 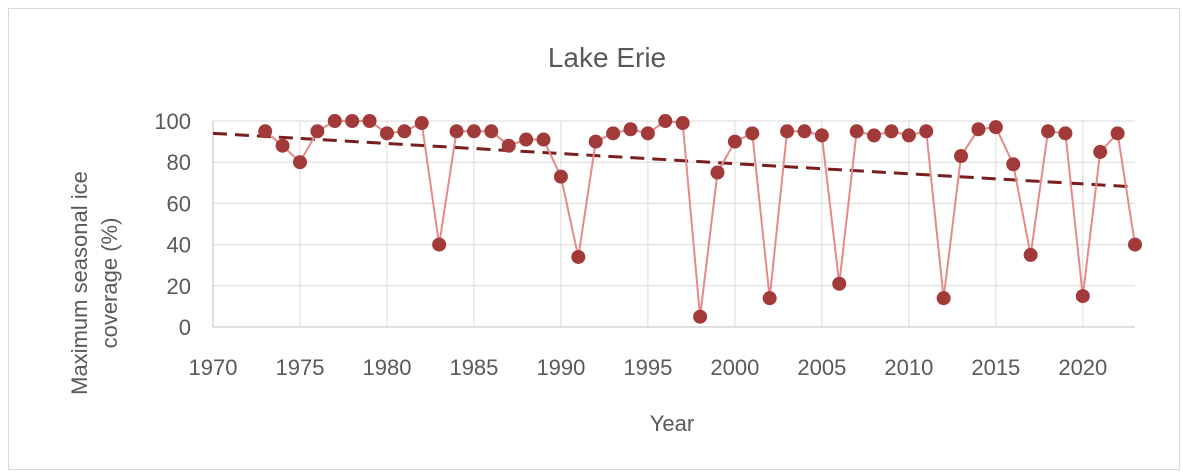 What do you see at coordinates (185, 327) in the screenshot?
I see `y-tick-label: 0` at bounding box center [185, 327].